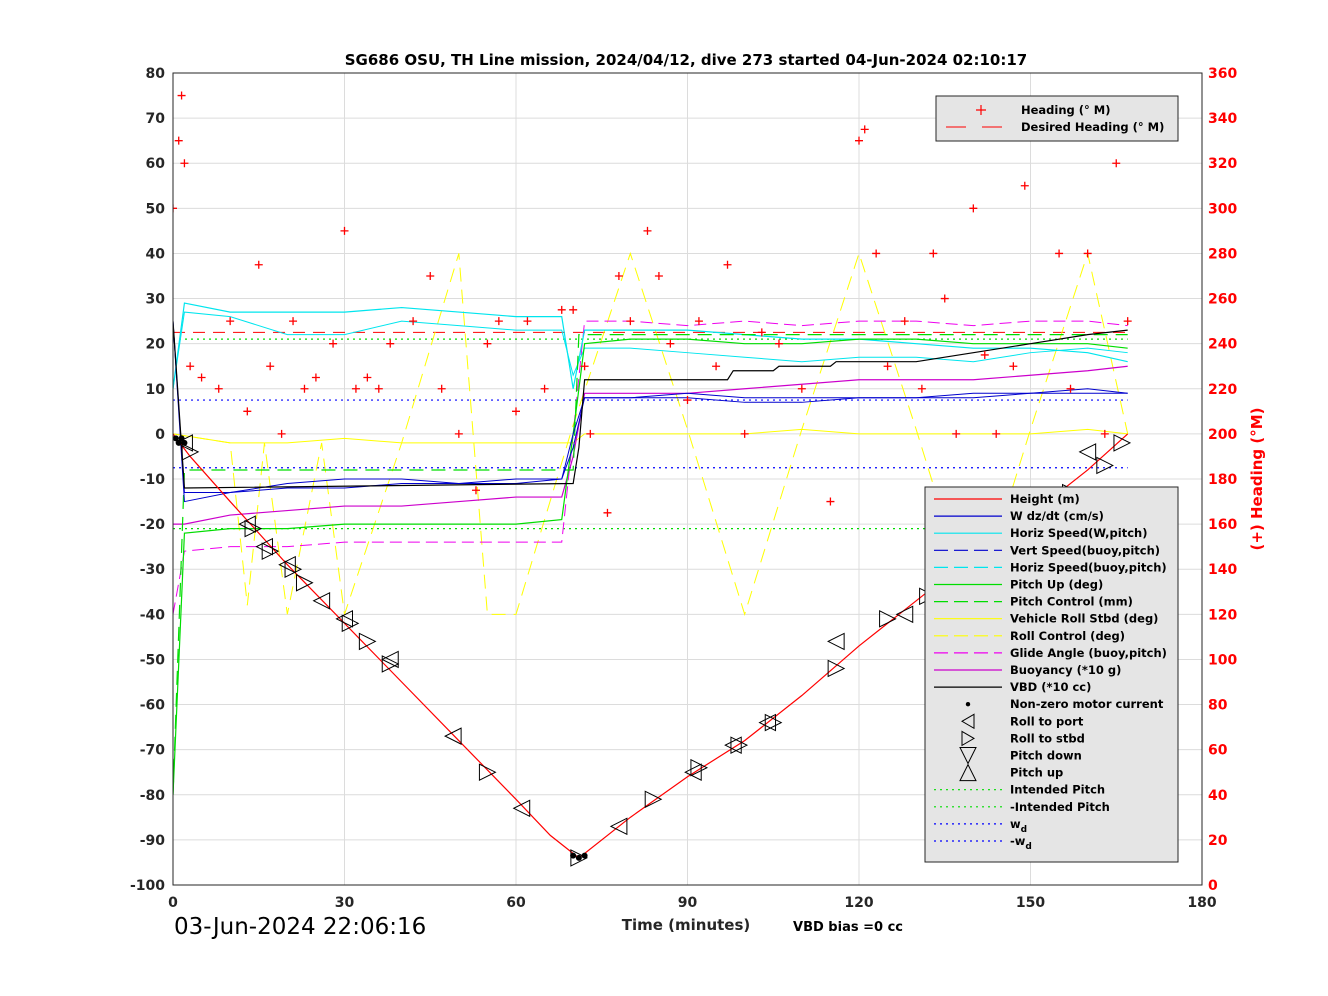  Describe the element at coordinates (1036, 773) in the screenshot. I see `legend-label: Pitch up` at that location.